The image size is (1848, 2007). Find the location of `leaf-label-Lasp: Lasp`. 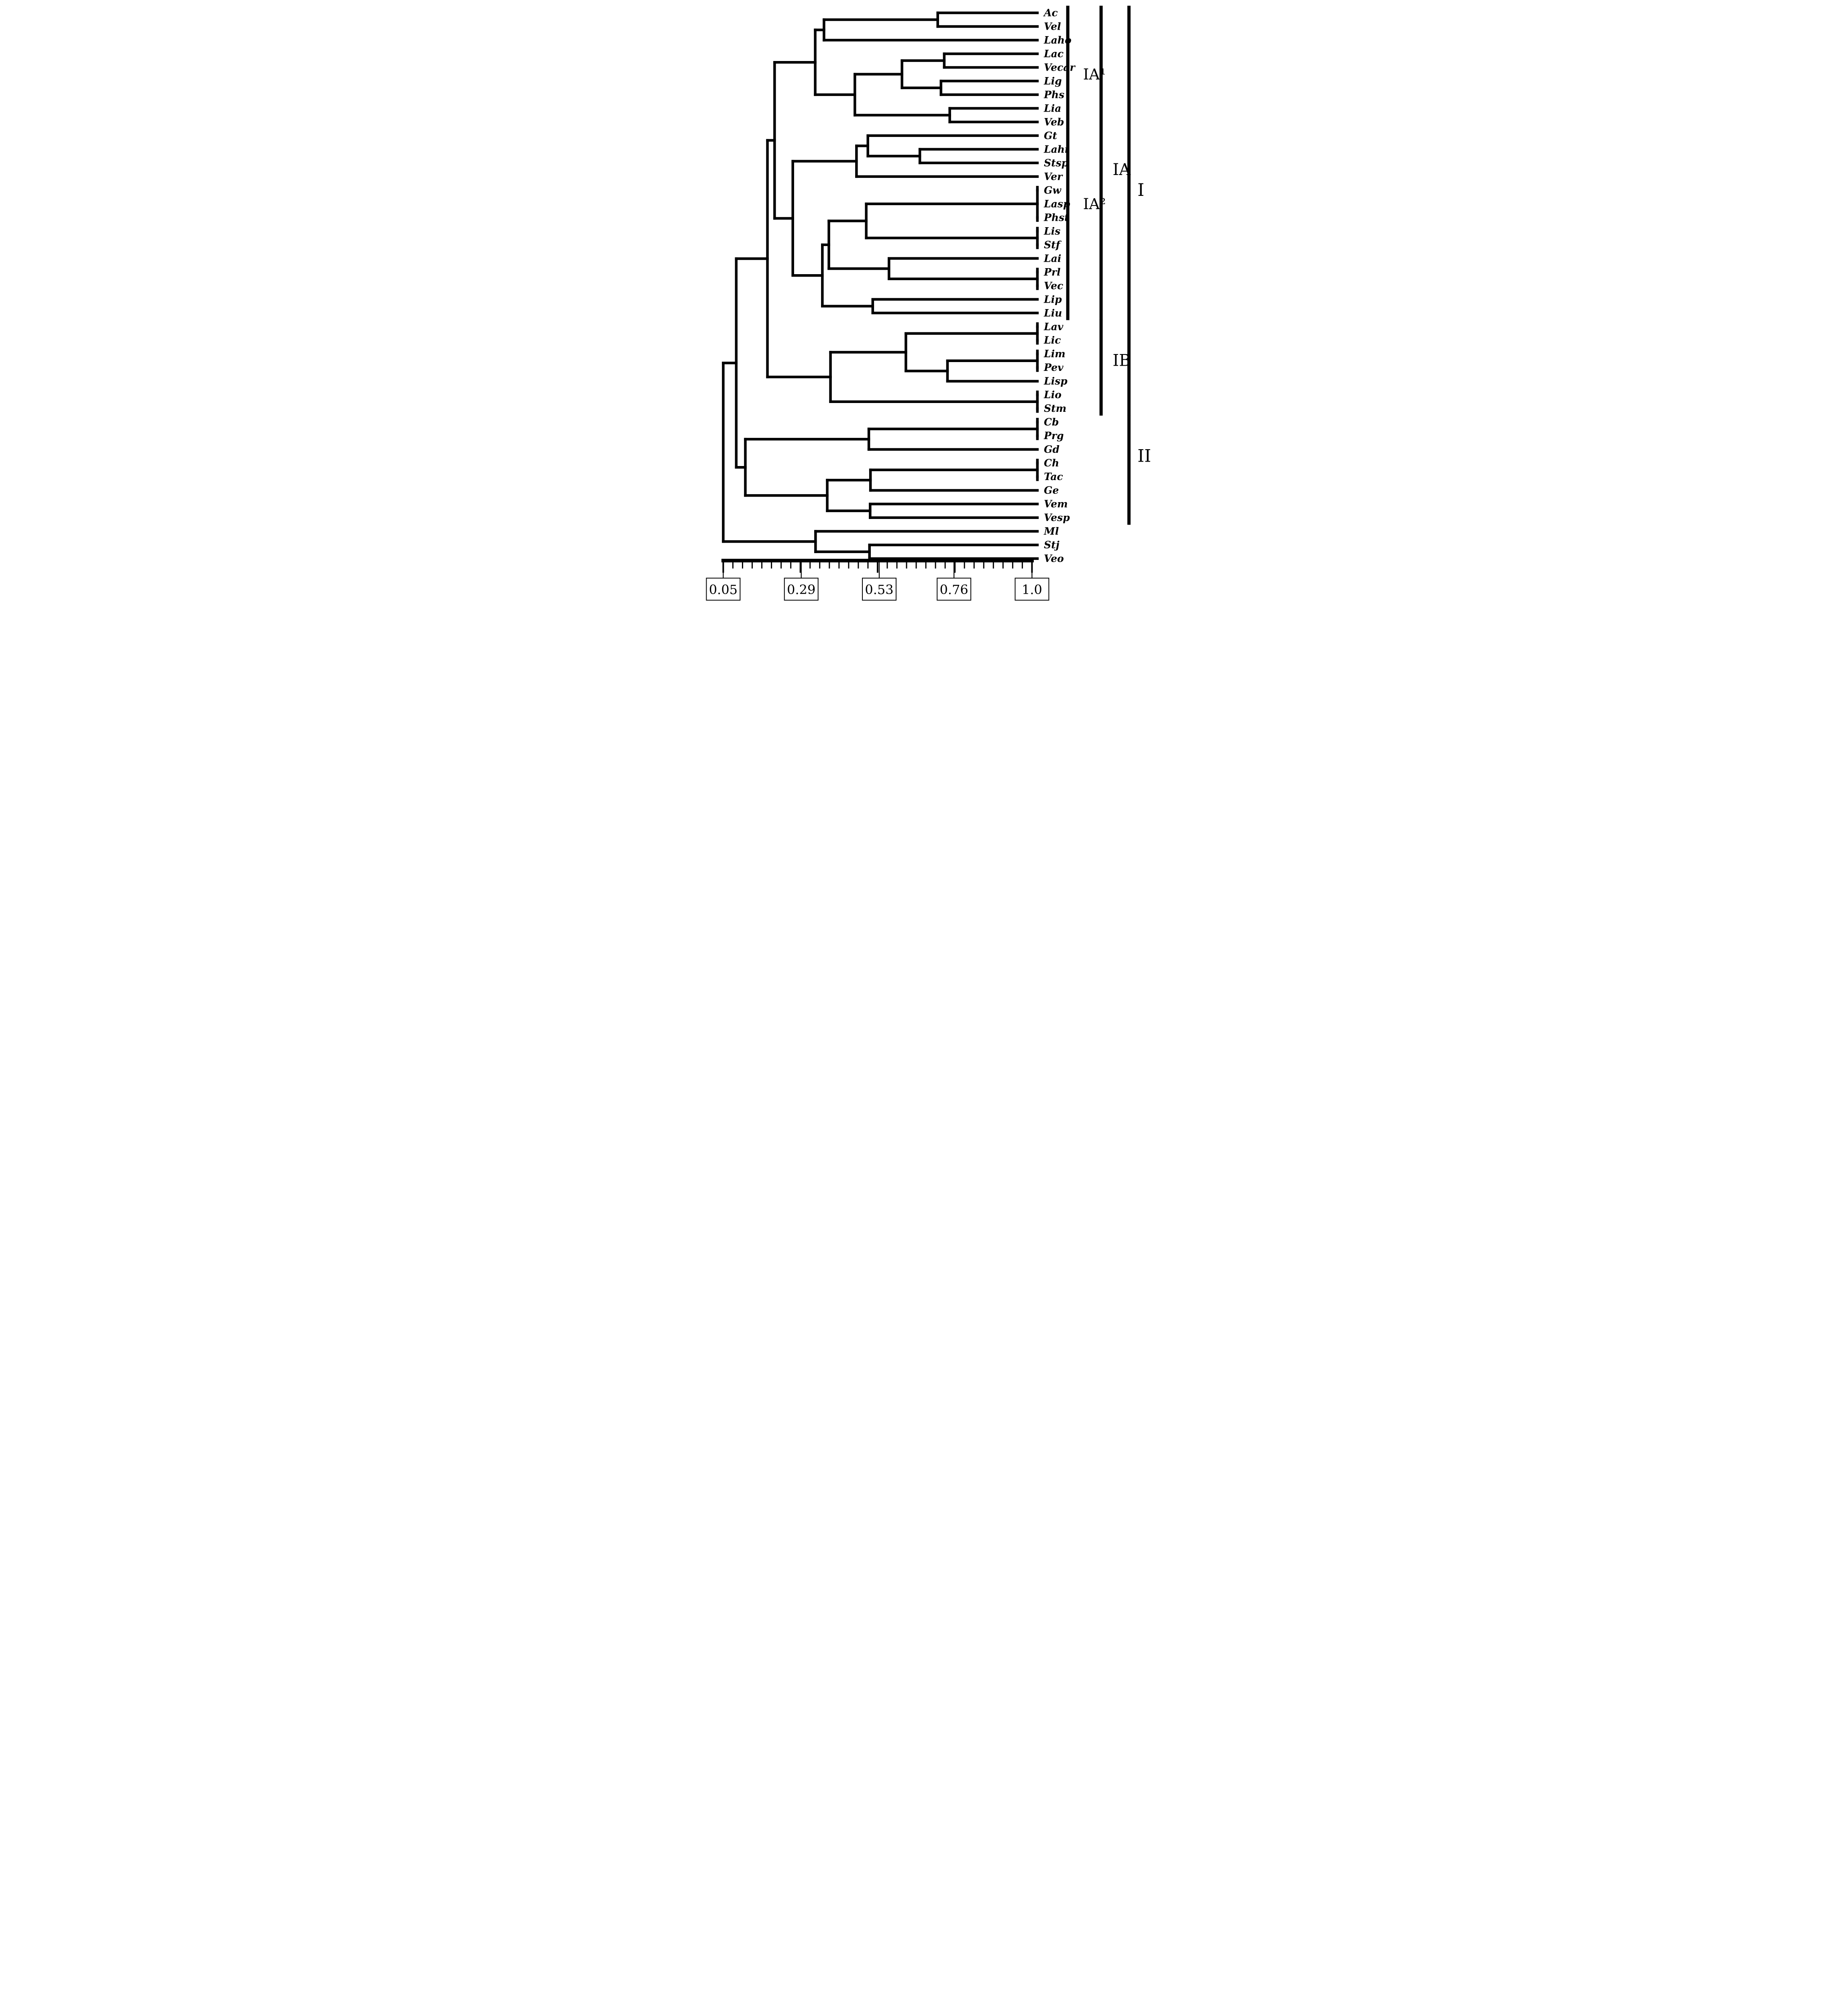

leaf-label-Lasp: Lasp is located at coordinates (1056, 204).